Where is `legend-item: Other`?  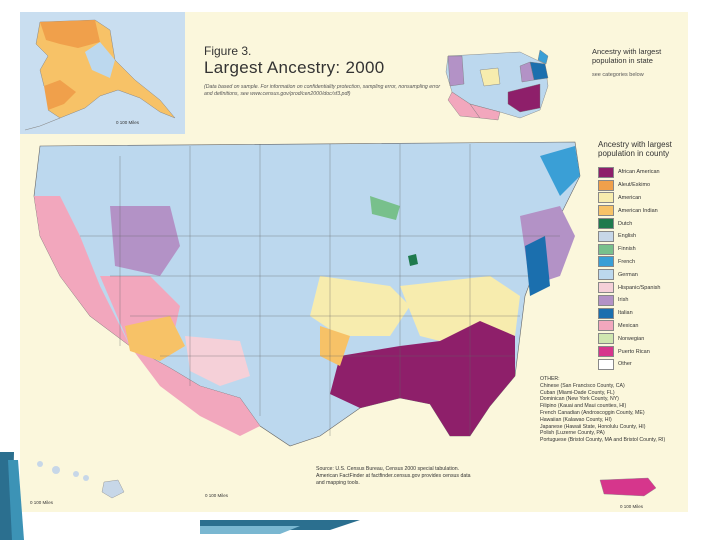
legend-item: Other is located at coordinates (629, 364).